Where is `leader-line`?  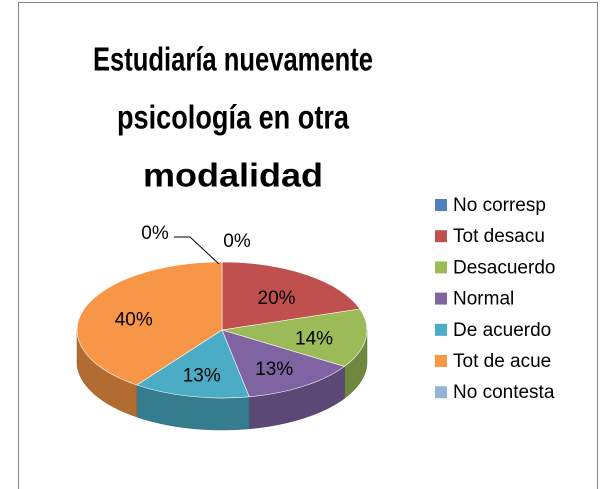 leader-line is located at coordinates (197, 250).